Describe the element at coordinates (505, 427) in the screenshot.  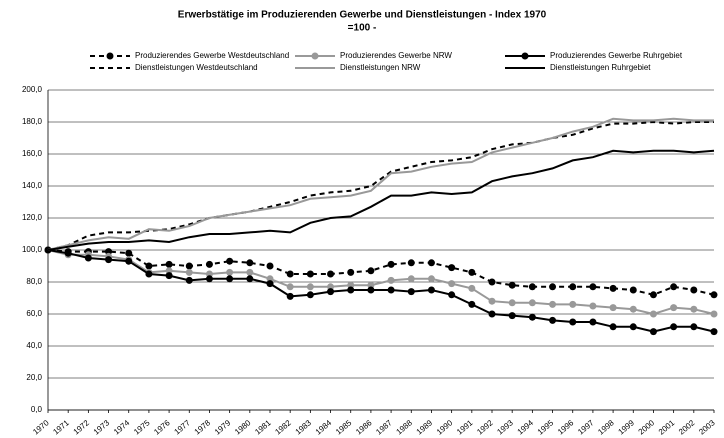
I see `x-tick-label: 1993` at that location.